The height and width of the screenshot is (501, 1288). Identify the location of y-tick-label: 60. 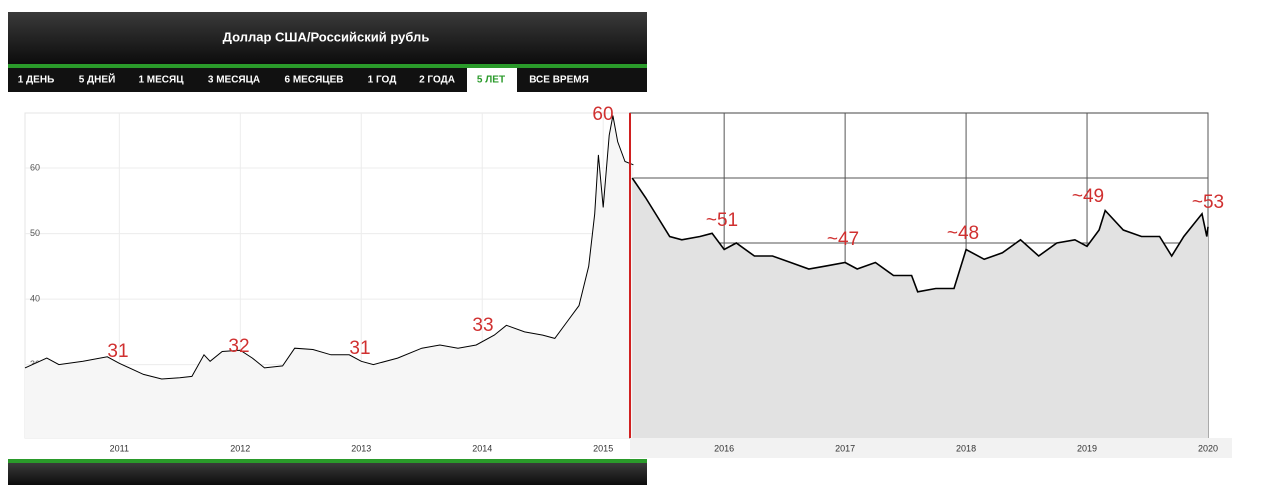
(35, 167).